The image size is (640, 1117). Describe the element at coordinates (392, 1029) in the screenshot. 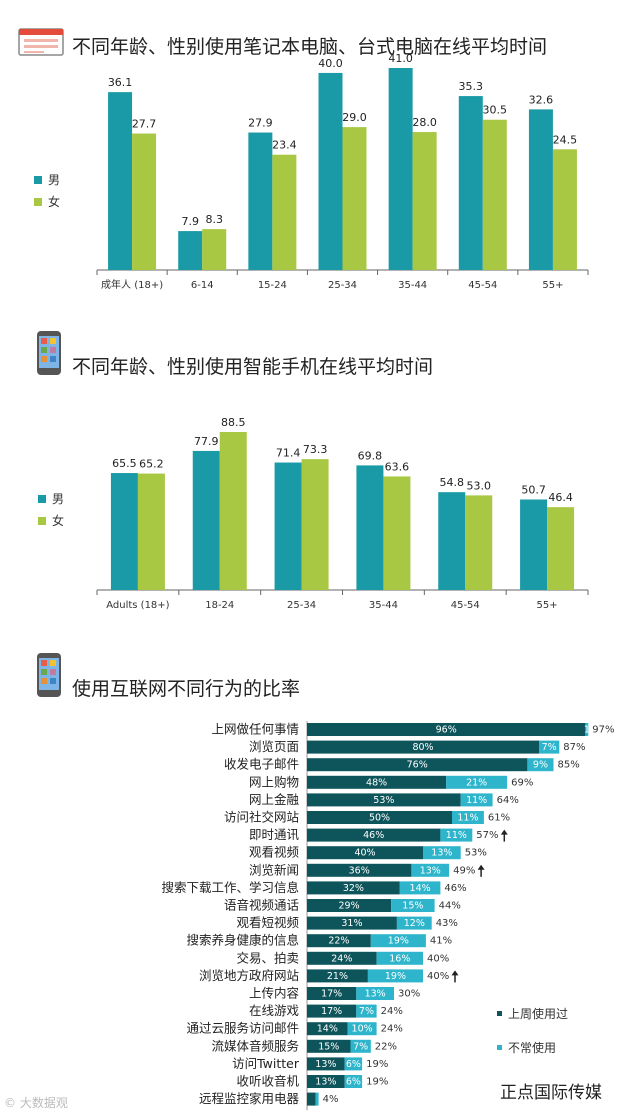

I see `total-label: 24%` at that location.